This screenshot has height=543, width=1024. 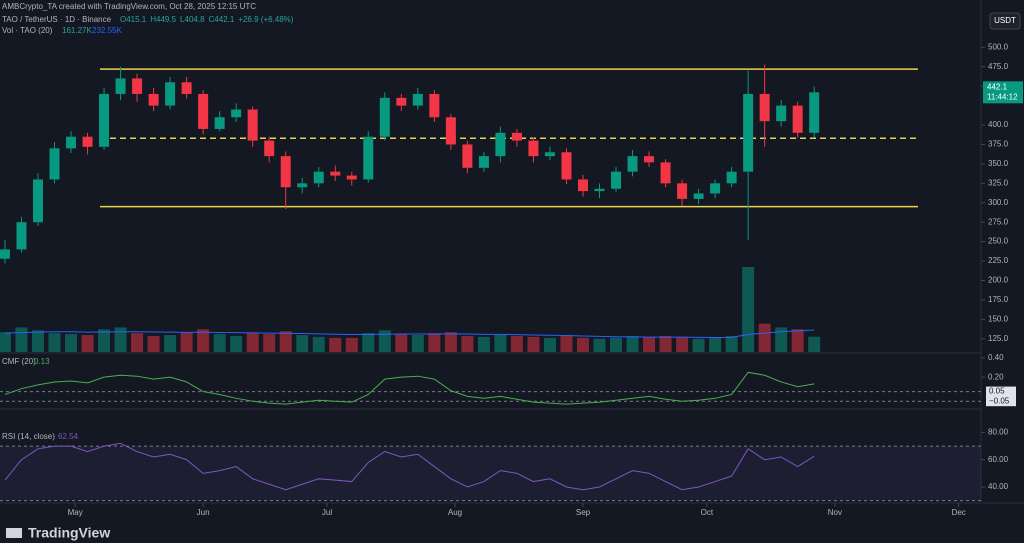 What do you see at coordinates (107, 30) in the screenshot?
I see `volume-ma-value: 232.55K` at bounding box center [107, 30].